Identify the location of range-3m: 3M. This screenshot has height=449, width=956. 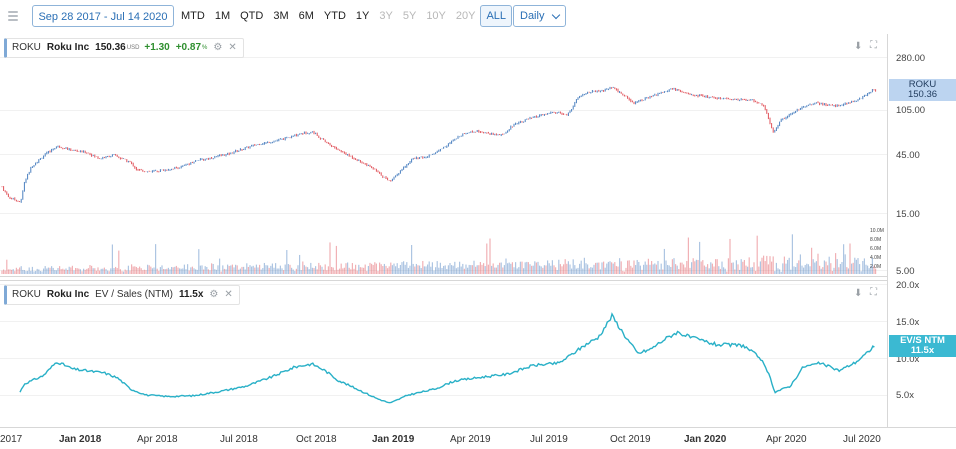
(281, 16).